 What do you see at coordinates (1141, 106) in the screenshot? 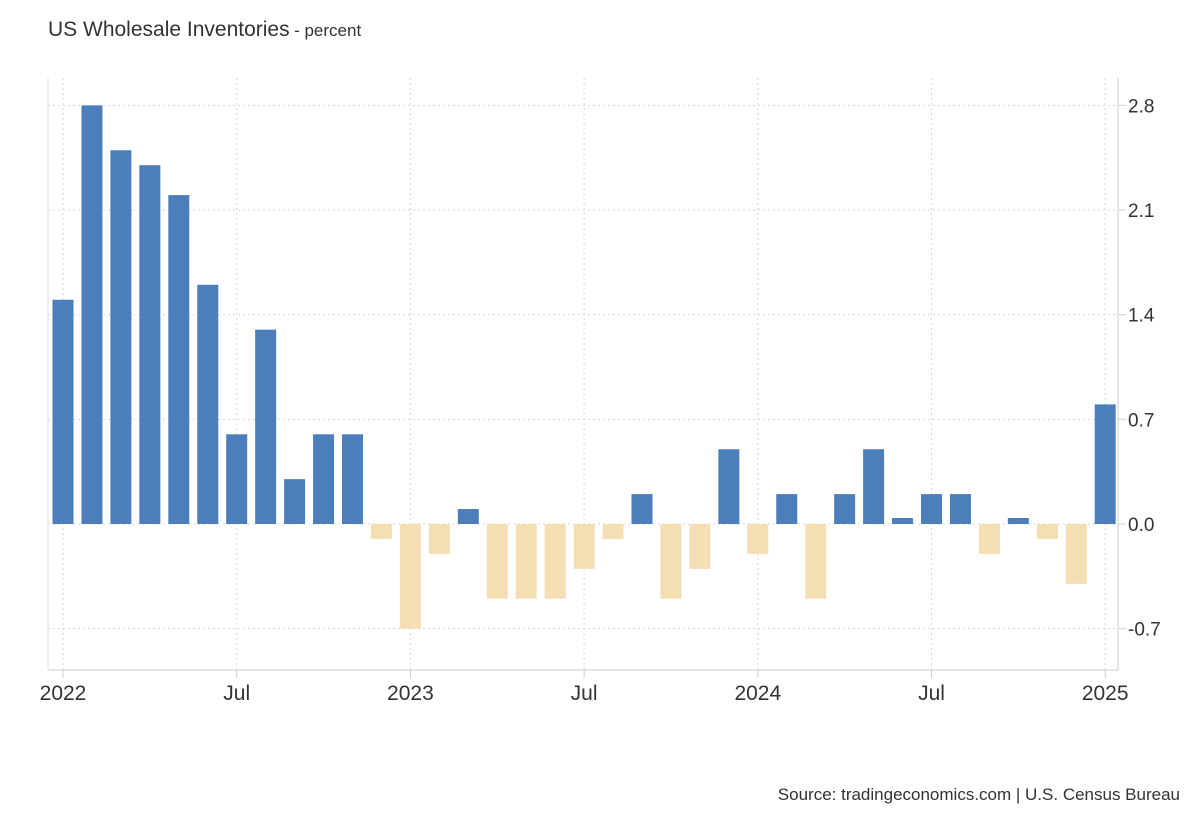
I see `y-tick-label: 2.8` at bounding box center [1141, 106].